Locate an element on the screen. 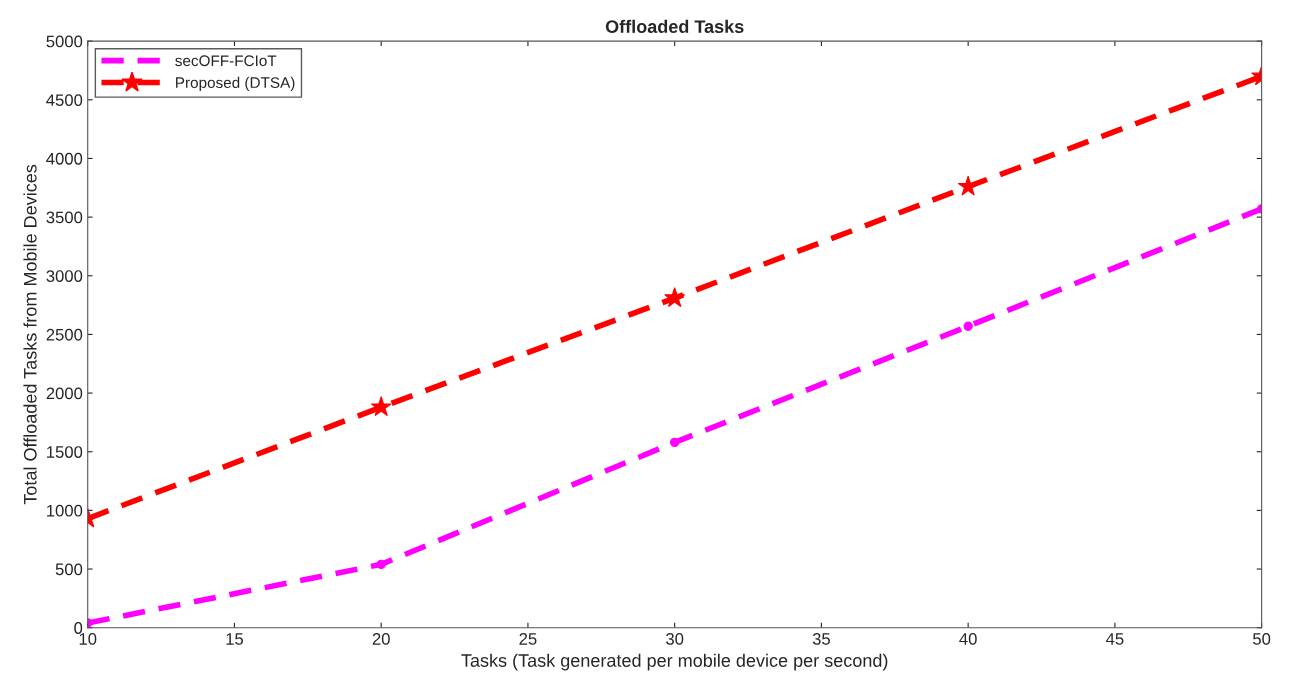 The width and height of the screenshot is (1290, 686). legend-label: secOFF-FCIoT is located at coordinates (226, 61).